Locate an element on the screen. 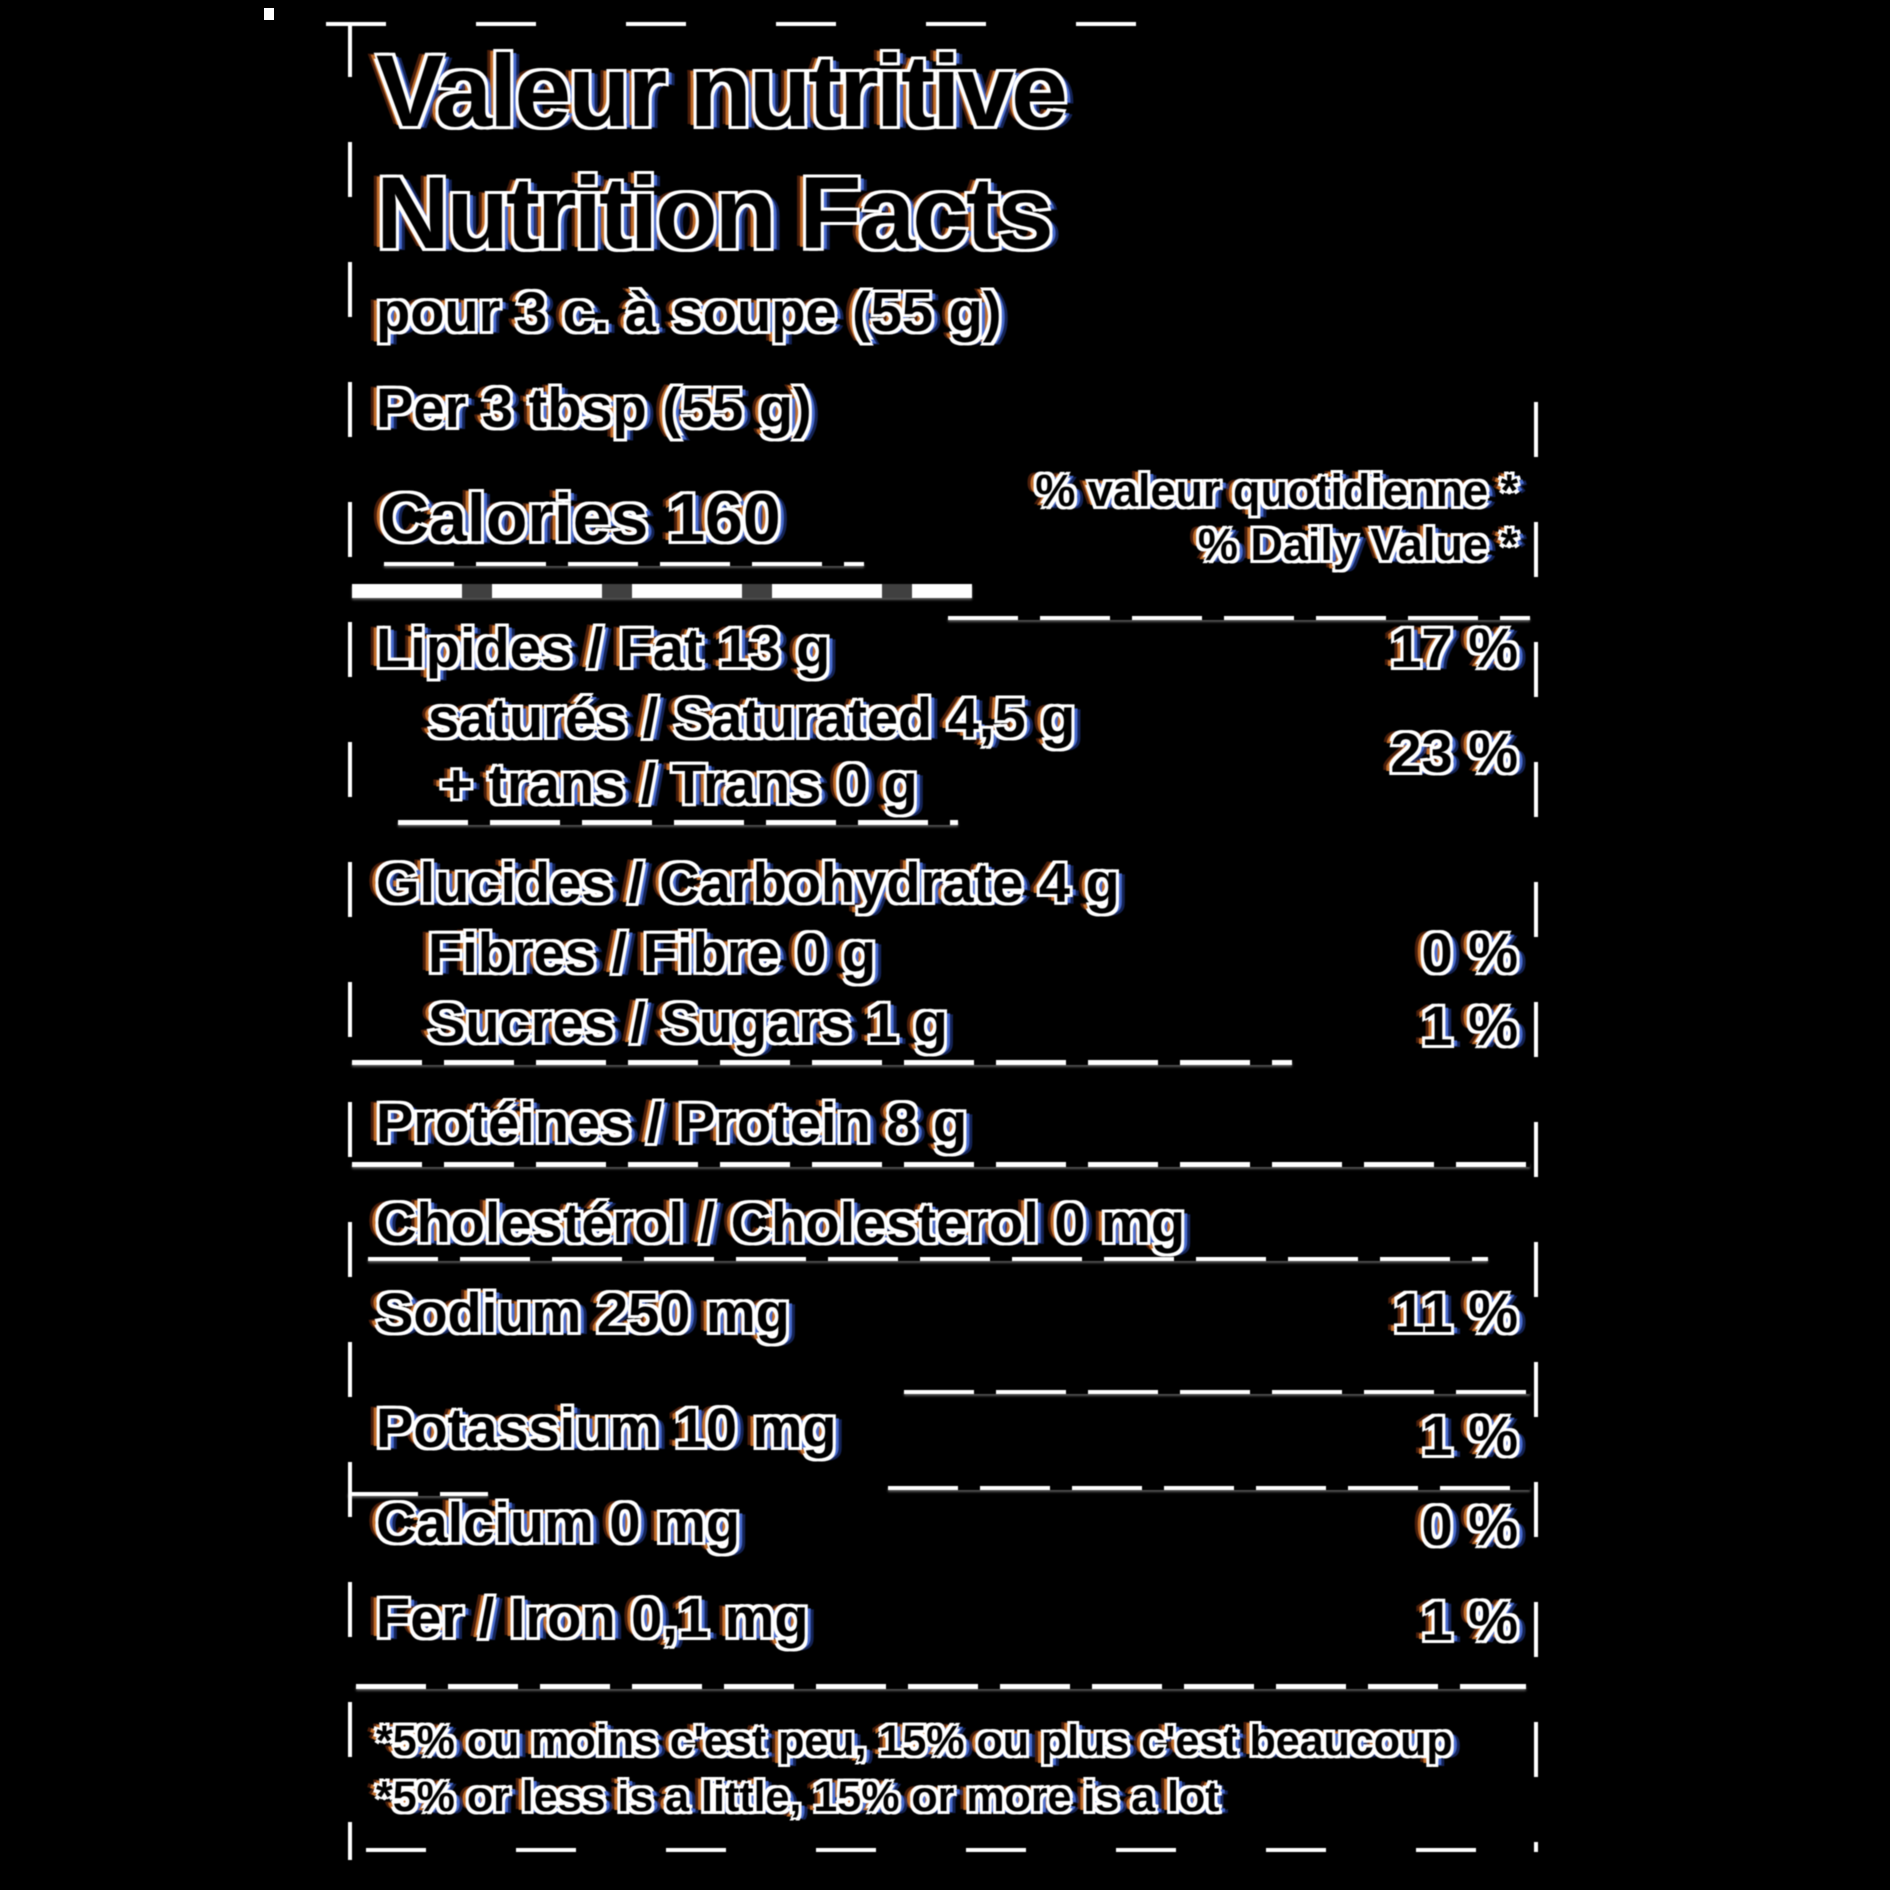  dv-percent-saturated-trans: 23 % is located at coordinates (1454, 752).